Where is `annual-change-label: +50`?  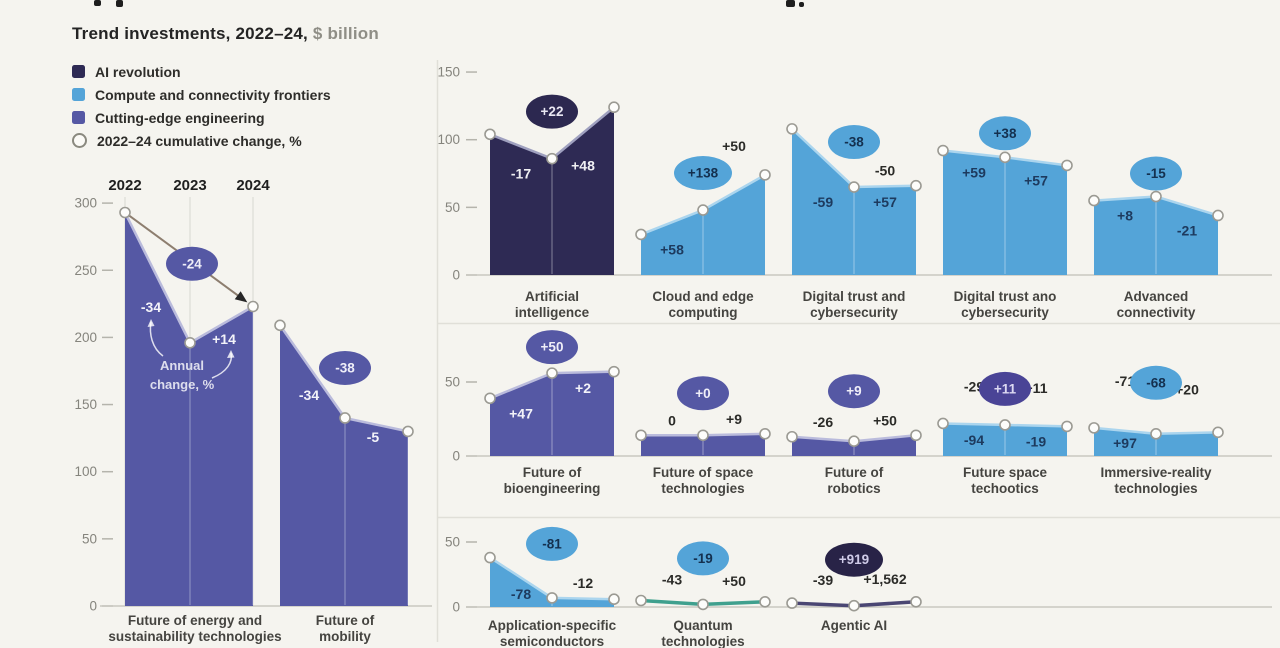
annual-change-label: +50 is located at coordinates (885, 420).